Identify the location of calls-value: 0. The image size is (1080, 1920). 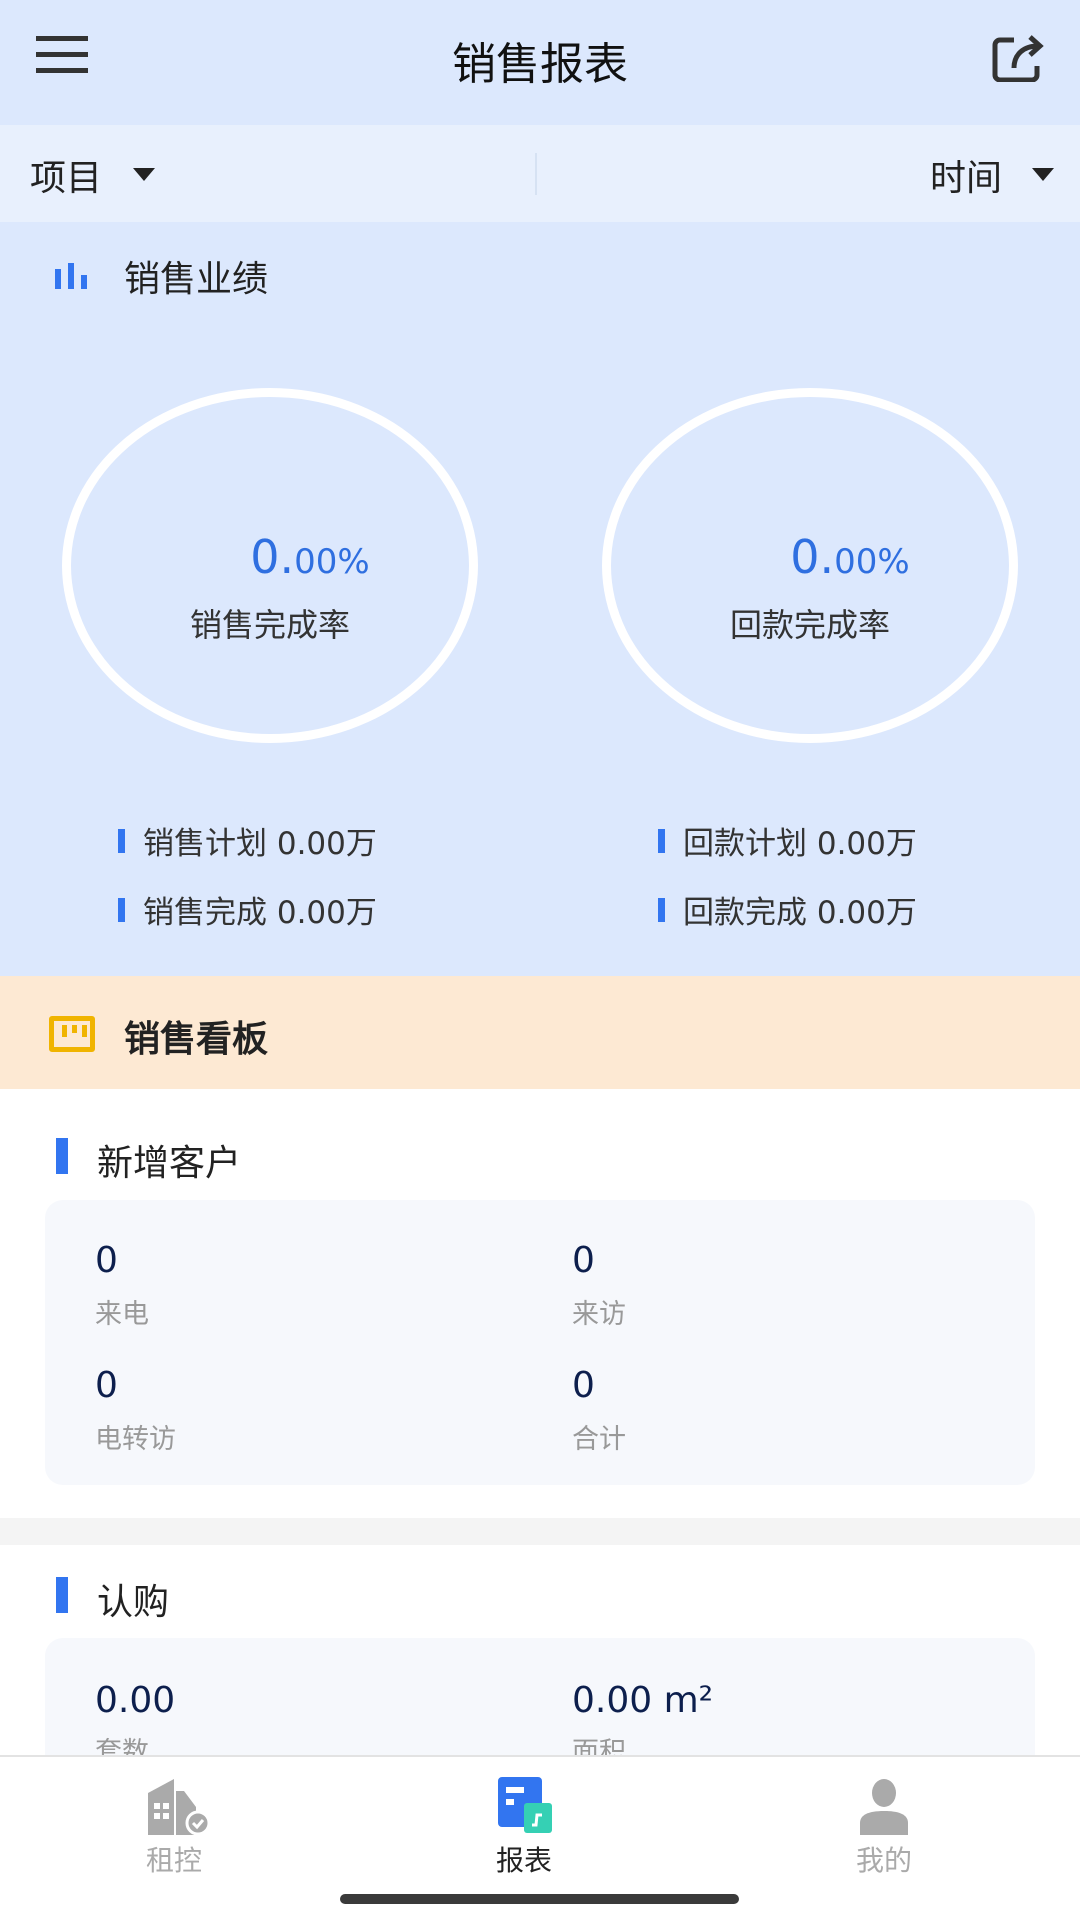
(106, 1260).